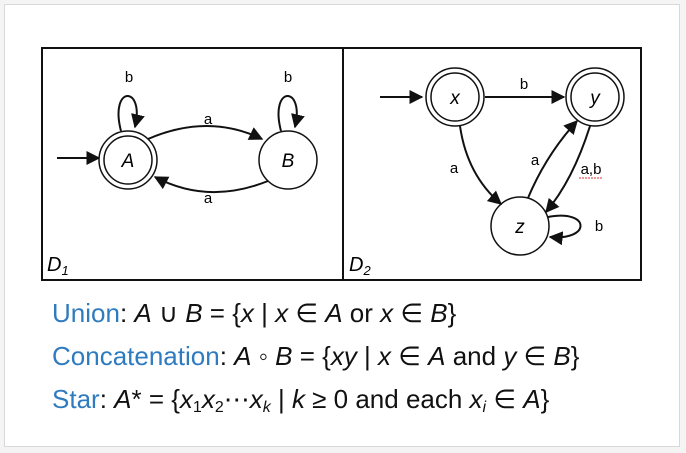  Describe the element at coordinates (86, 313) in the screenshot. I see `union-name: Union` at that location.